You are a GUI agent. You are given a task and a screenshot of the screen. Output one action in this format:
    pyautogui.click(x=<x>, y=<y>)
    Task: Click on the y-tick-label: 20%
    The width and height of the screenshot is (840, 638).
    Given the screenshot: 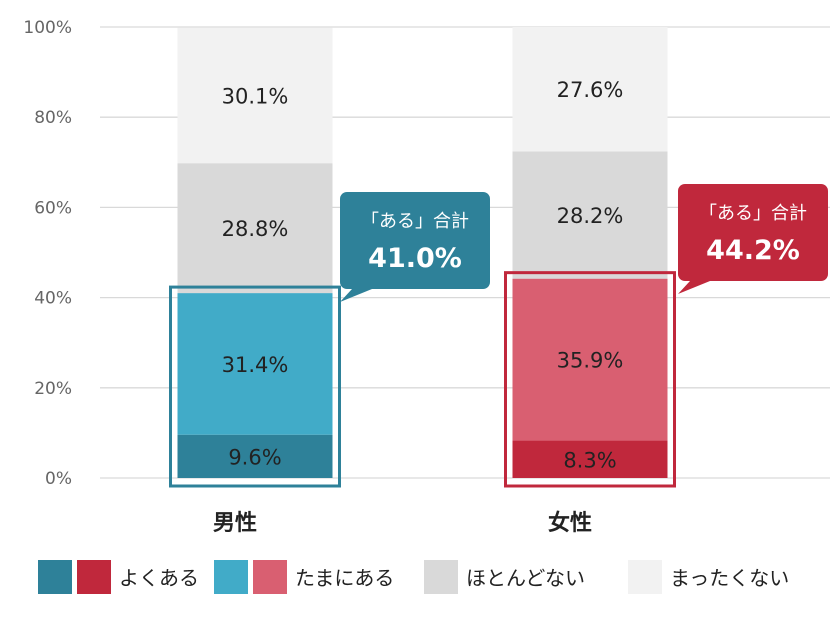 What is the action you would take?
    pyautogui.click(x=53, y=389)
    